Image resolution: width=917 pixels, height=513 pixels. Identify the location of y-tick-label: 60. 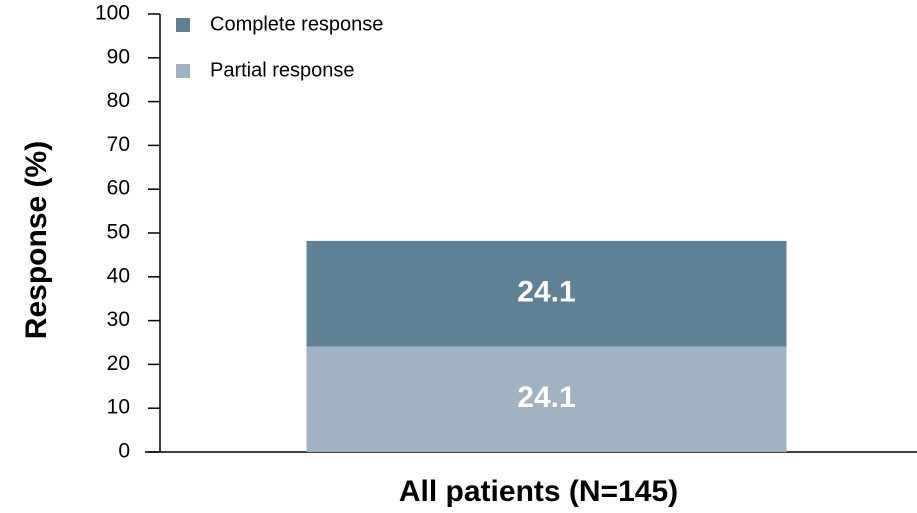
(118, 188).